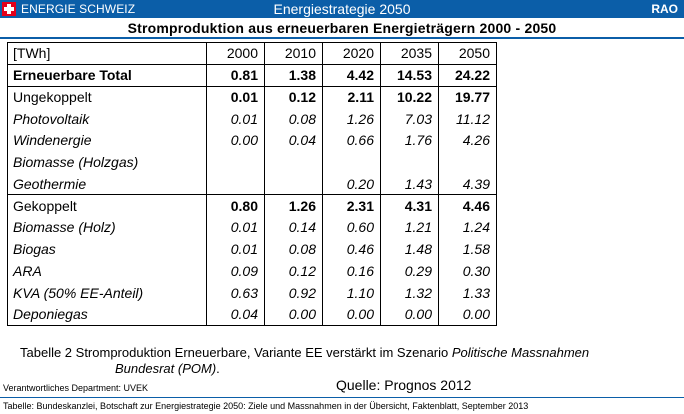 The image size is (684, 414). Describe the element at coordinates (409, 205) in the screenshot. I see `cell-value: 4.31` at that location.